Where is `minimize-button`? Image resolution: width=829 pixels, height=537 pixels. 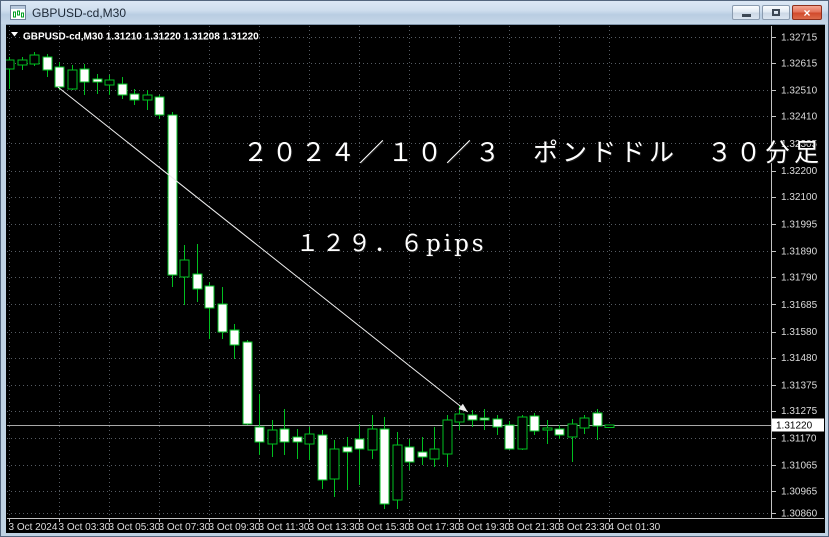
minimize-button is located at coordinates (746, 12).